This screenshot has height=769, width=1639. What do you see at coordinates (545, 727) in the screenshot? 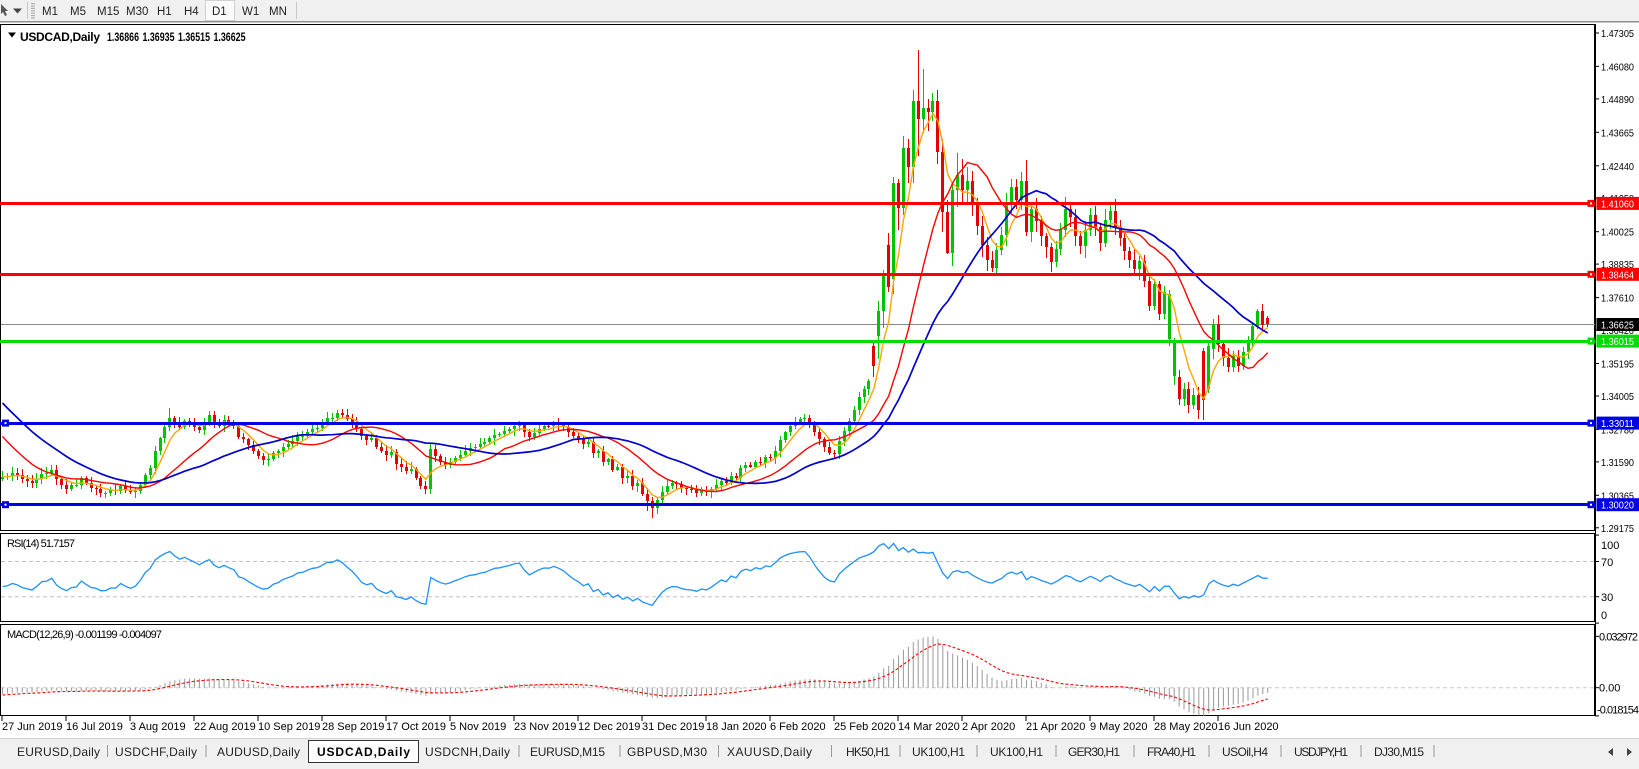
I see `svg-text: 23 Nov 2019` at bounding box center [545, 727].